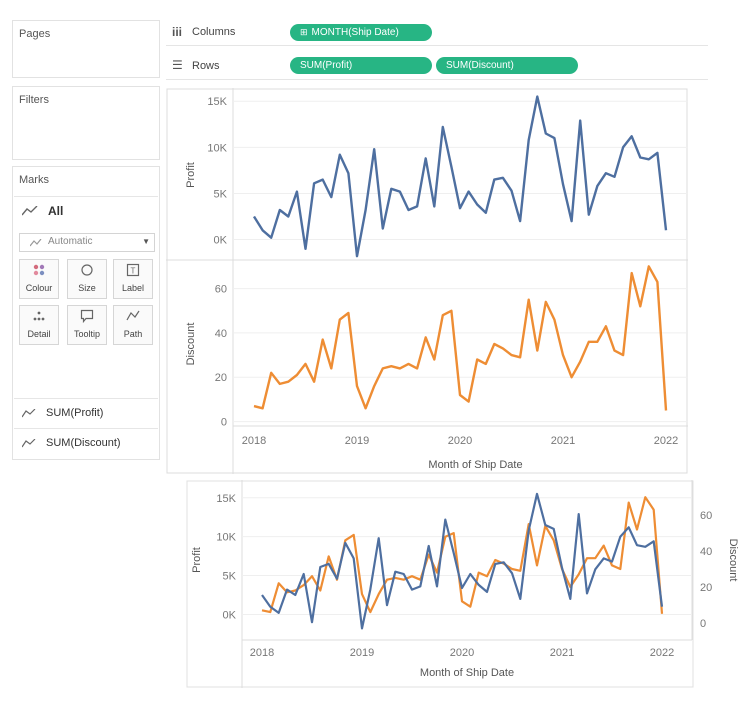  I want to click on rows-icon: ☰, so click(177, 65).